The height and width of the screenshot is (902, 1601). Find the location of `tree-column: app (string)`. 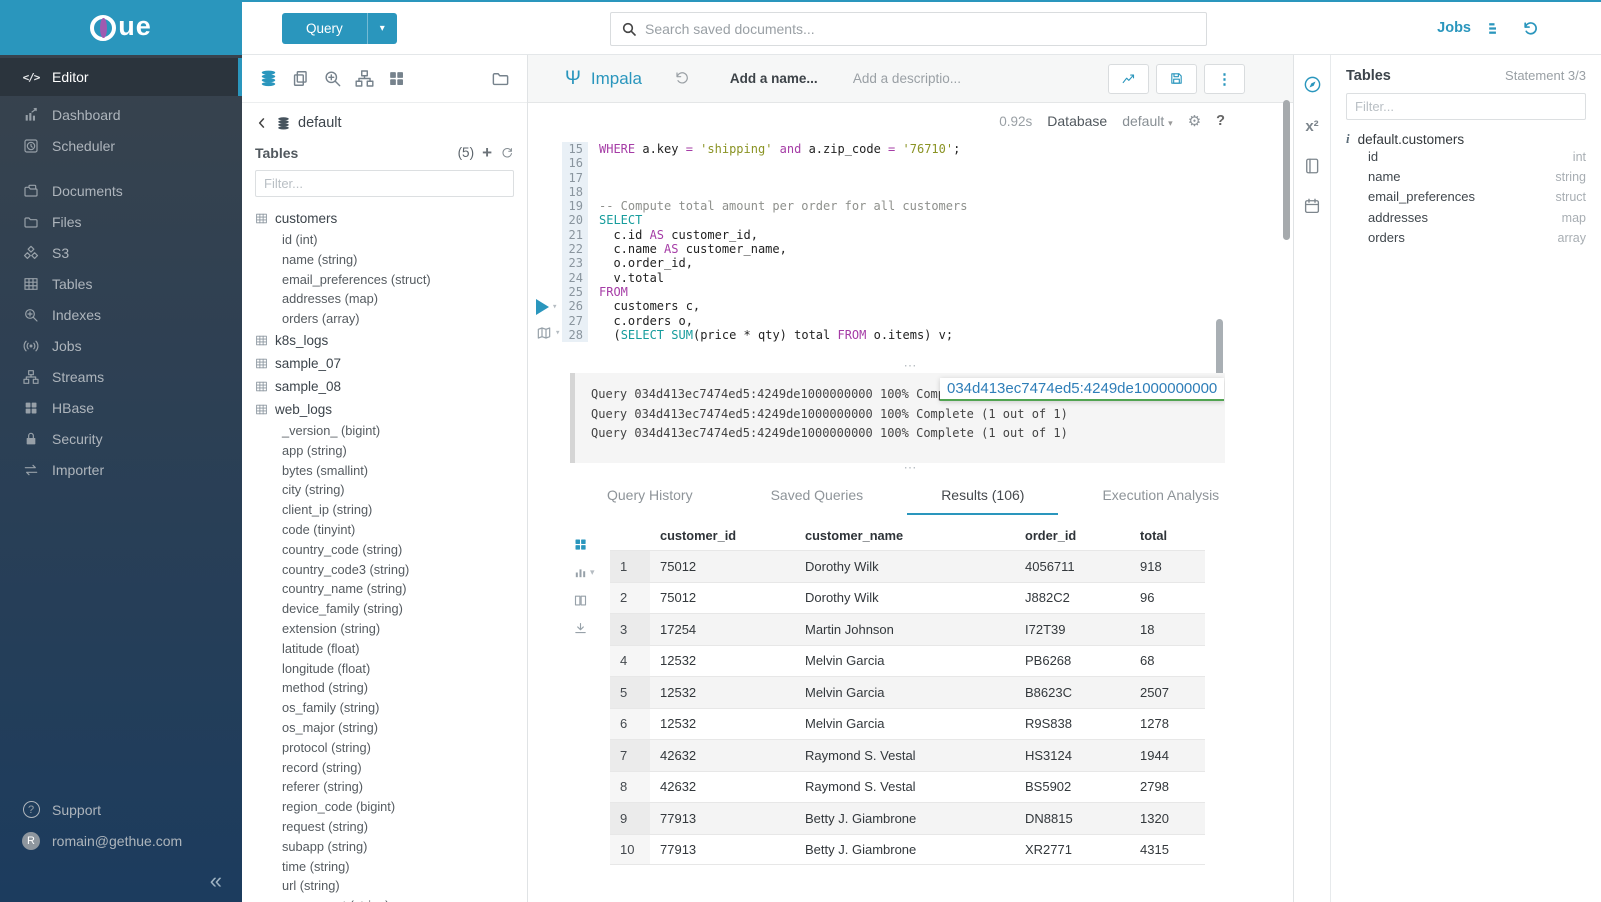

tree-column: app (string) is located at coordinates (314, 450).